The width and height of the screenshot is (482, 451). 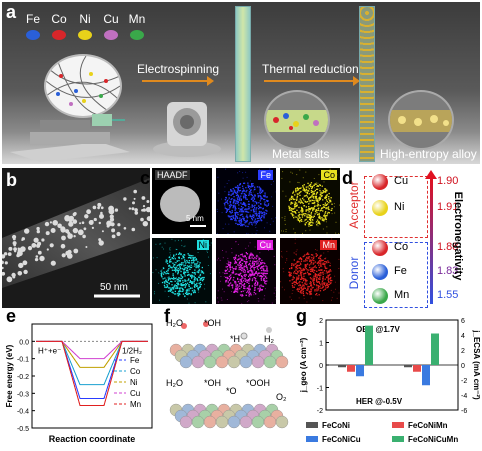 I want to click on alloy-svg, so click(x=421, y=121).